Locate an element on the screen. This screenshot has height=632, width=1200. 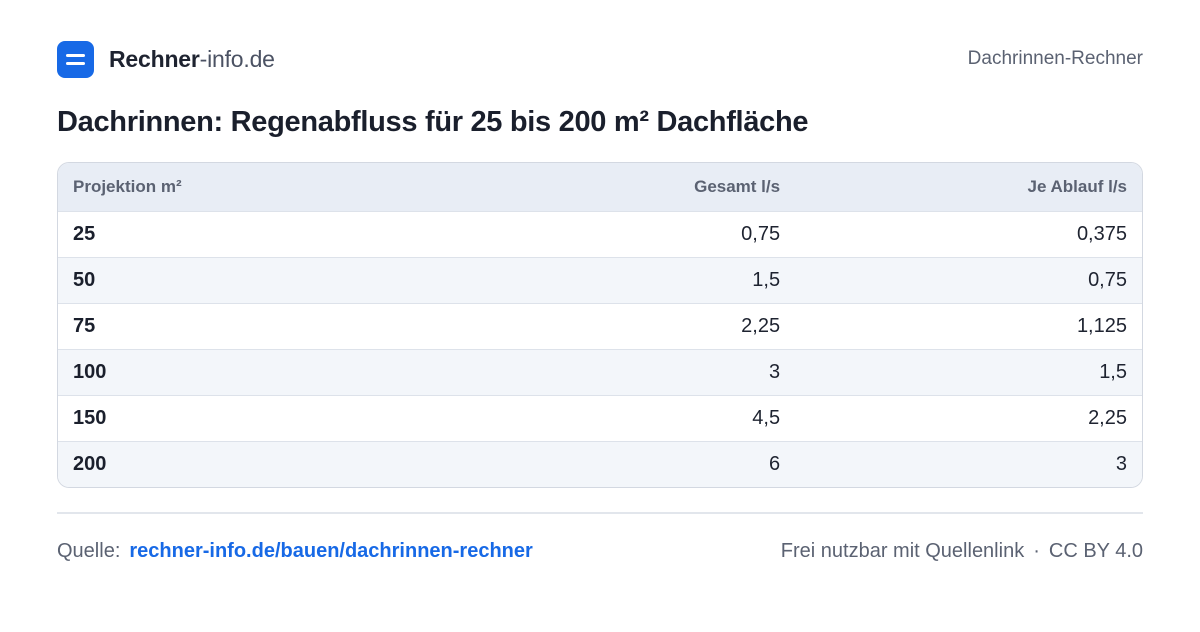
cell-gesamt: 0,75 is located at coordinates (761, 233).